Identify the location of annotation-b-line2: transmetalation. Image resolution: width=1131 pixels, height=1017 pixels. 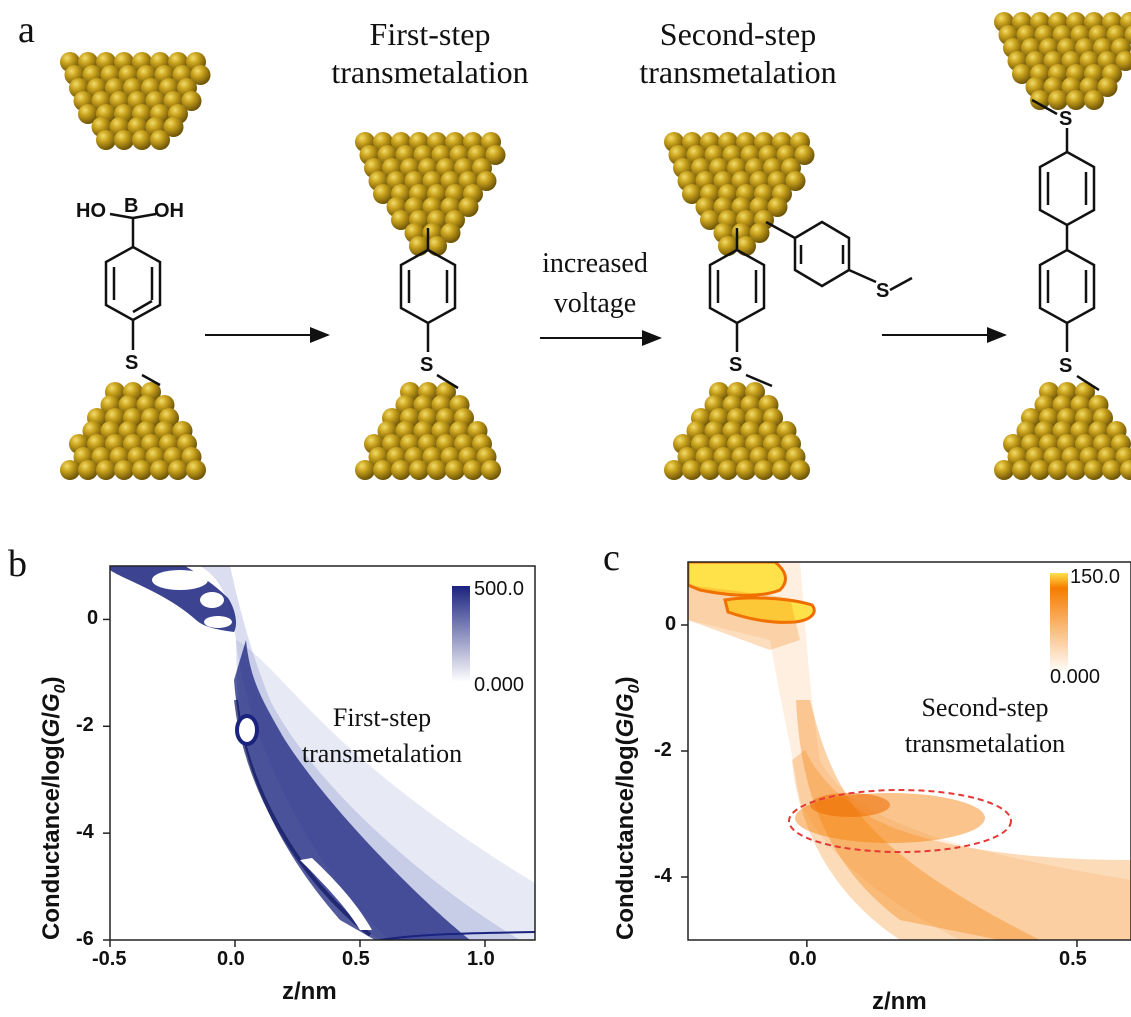
(382, 753).